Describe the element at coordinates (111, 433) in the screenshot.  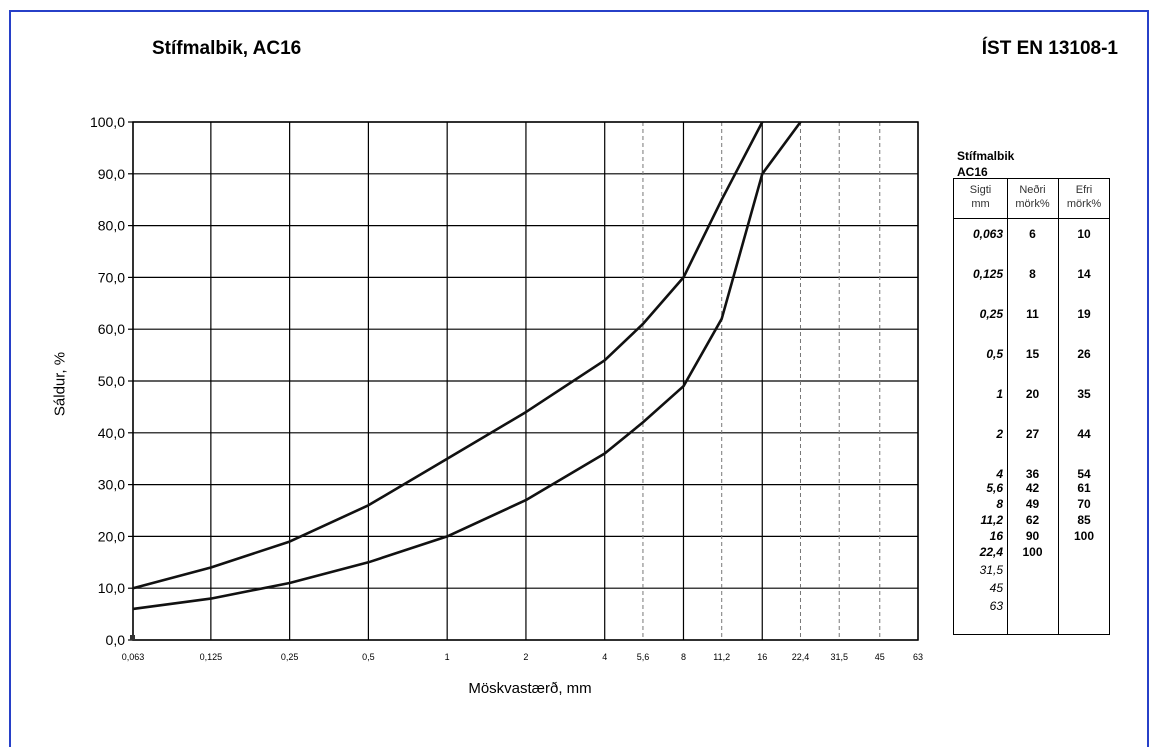
I see `y-tick-label: 40,0` at that location.